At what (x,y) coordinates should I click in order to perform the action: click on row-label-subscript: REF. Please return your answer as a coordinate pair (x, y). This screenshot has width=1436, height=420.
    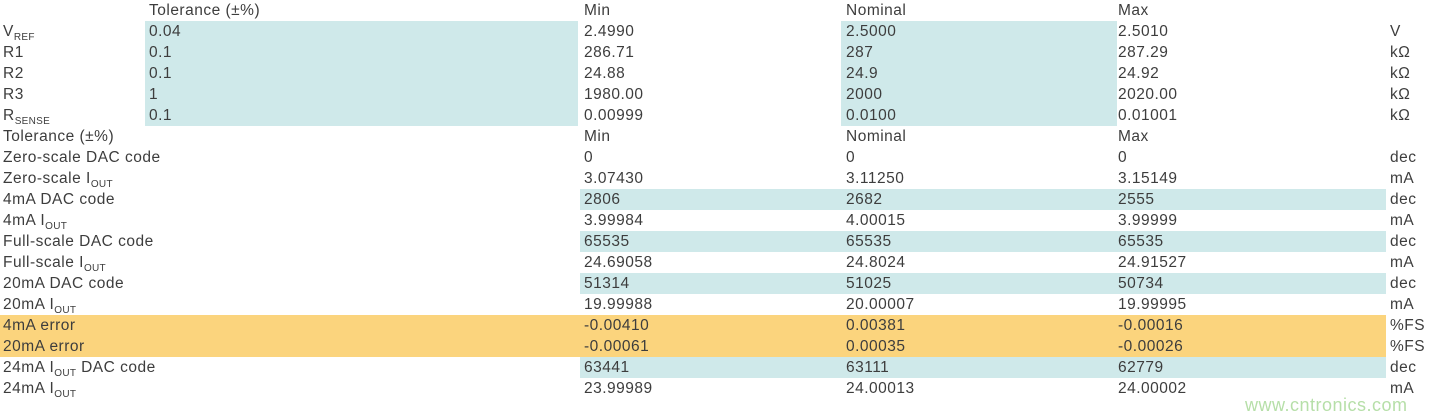
    Looking at the image, I should click on (24, 38).